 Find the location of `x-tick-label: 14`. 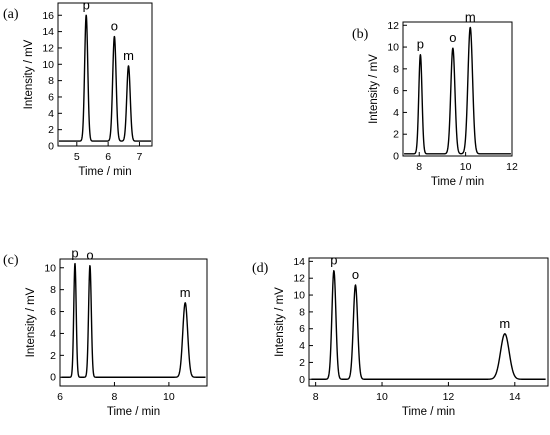

x-tick-label: 14 is located at coordinates (515, 397).